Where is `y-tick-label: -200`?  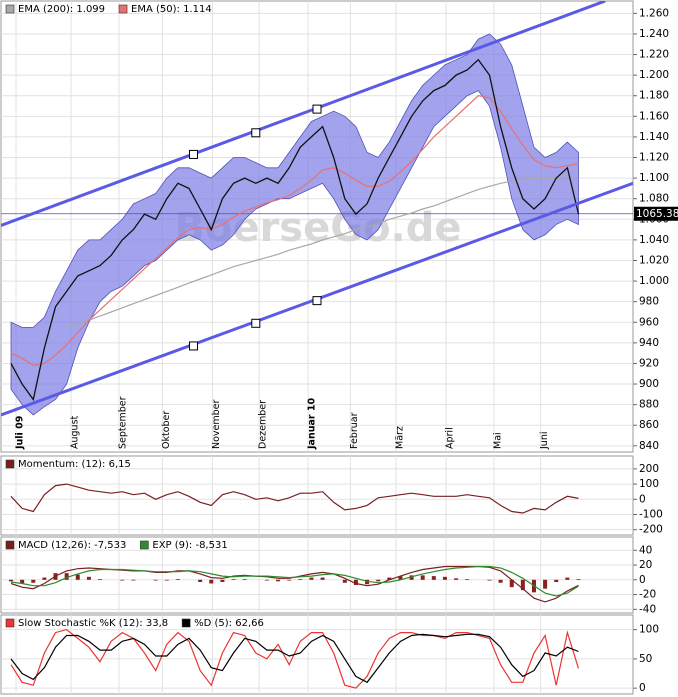
y-tick-label: -200 is located at coordinates (651, 530).